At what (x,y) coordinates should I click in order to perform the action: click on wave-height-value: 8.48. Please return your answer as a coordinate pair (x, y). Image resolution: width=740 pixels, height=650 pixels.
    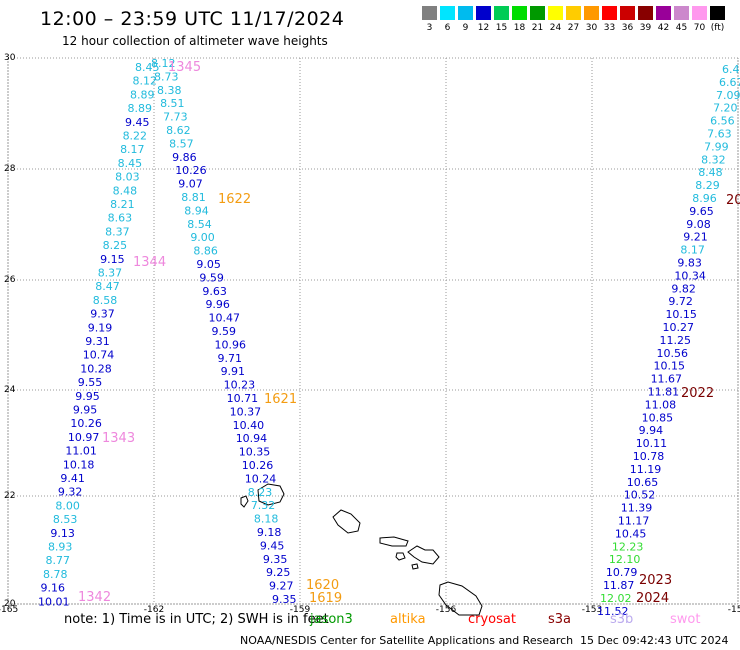
    Looking at the image, I should click on (125, 190).